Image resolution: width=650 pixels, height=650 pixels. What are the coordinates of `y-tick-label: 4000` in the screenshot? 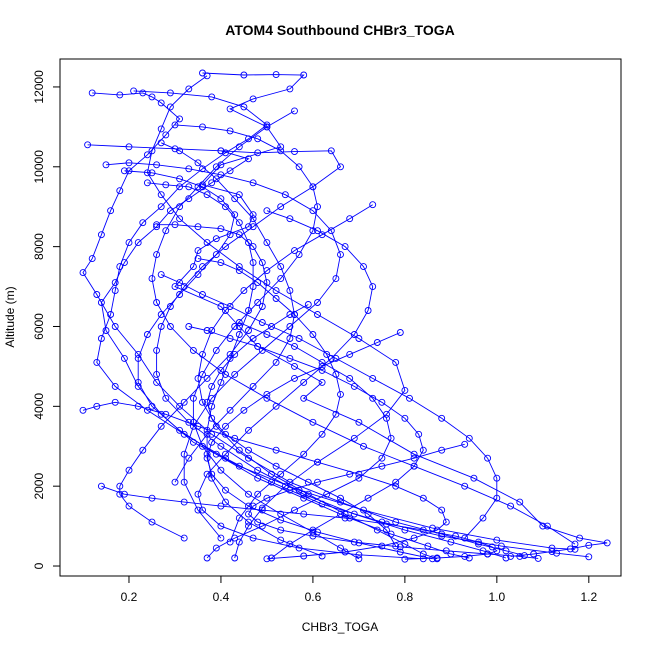 It's located at (39, 406).